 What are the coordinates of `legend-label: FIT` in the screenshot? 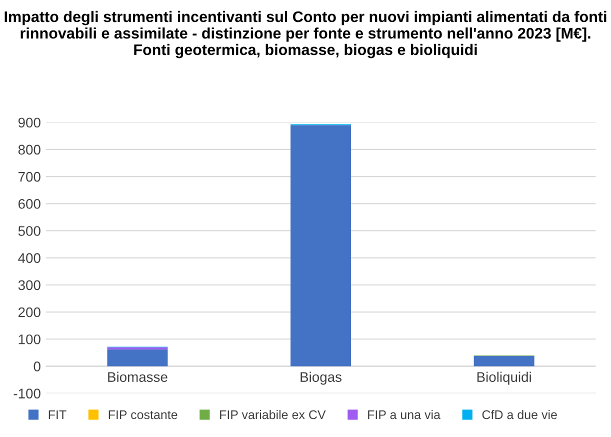 It's located at (57, 415).